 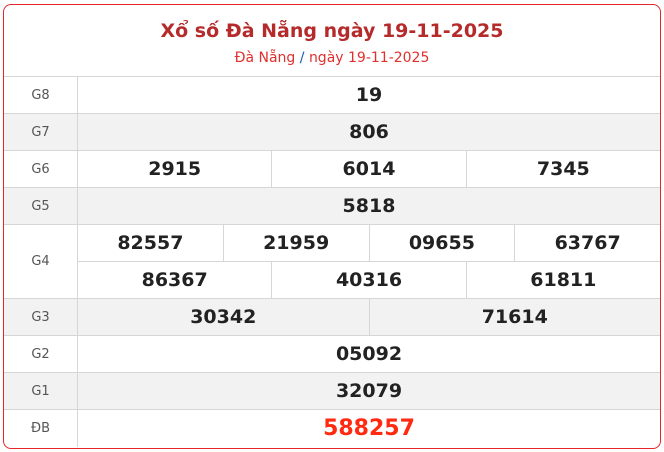 I want to click on prize-line: 806, so click(x=369, y=132).